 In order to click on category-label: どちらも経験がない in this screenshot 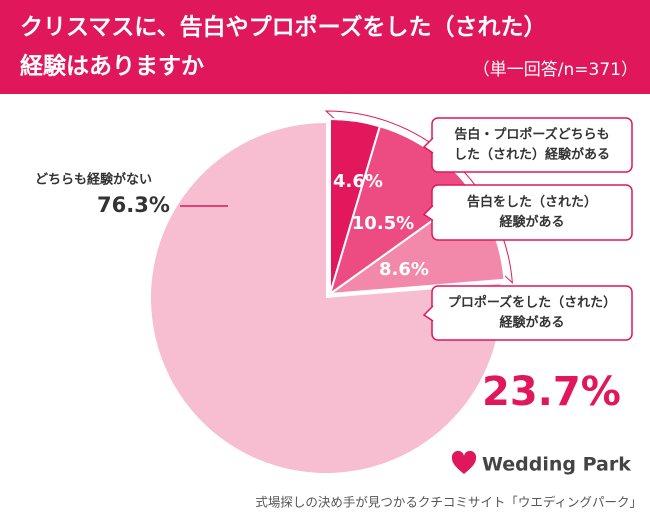, I will do `click(93, 180)`.